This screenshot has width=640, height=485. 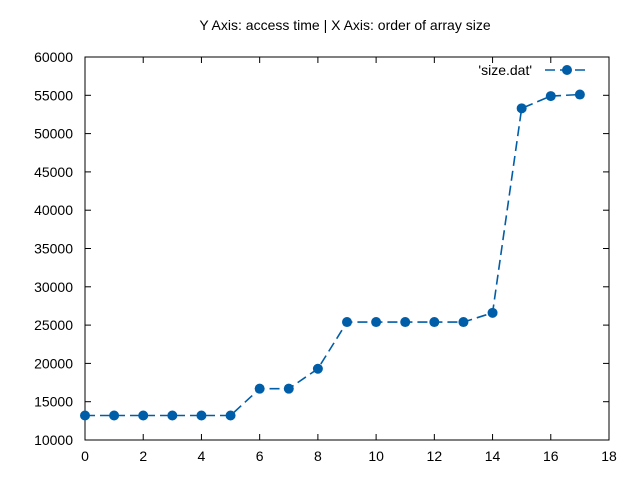 What do you see at coordinates (318, 456) in the screenshot?
I see `x-tick-label: 8` at bounding box center [318, 456].